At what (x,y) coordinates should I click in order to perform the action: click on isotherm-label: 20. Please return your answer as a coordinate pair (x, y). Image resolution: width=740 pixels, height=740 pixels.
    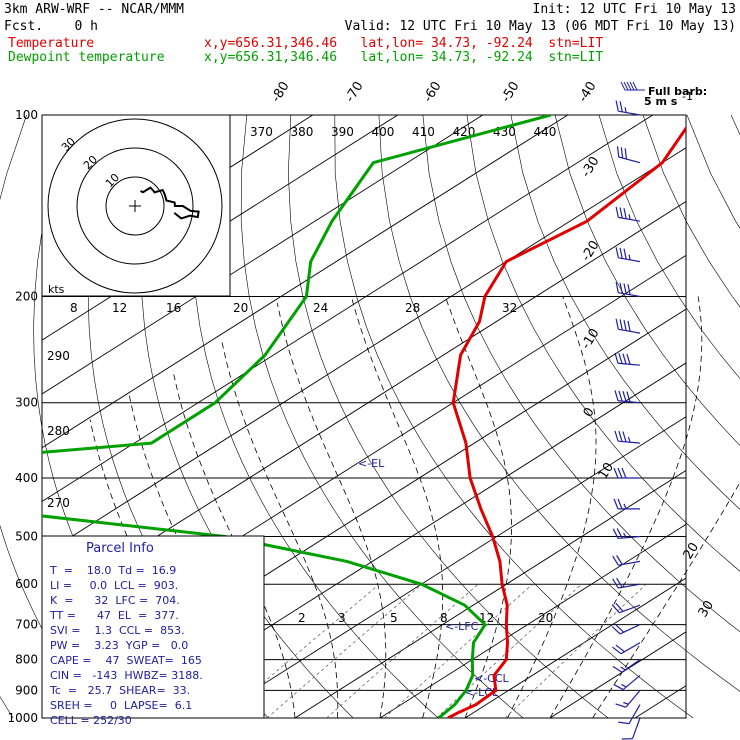
    Looking at the image, I should click on (691, 551).